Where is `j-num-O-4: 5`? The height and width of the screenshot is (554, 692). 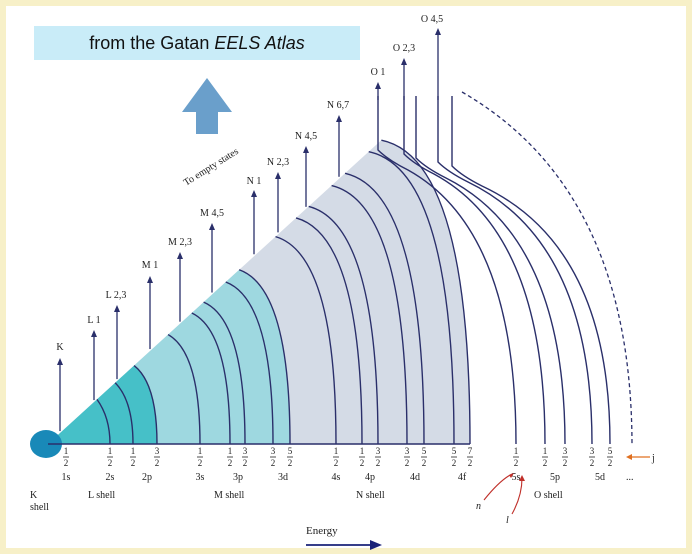 j-num-O-4: 5 is located at coordinates (610, 451).